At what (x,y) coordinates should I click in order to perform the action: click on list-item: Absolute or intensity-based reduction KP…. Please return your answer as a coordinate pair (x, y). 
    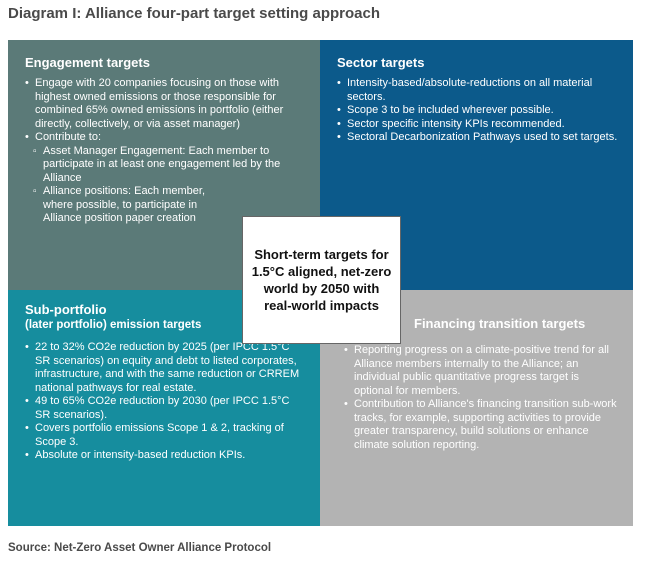
    Looking at the image, I should click on (165, 456).